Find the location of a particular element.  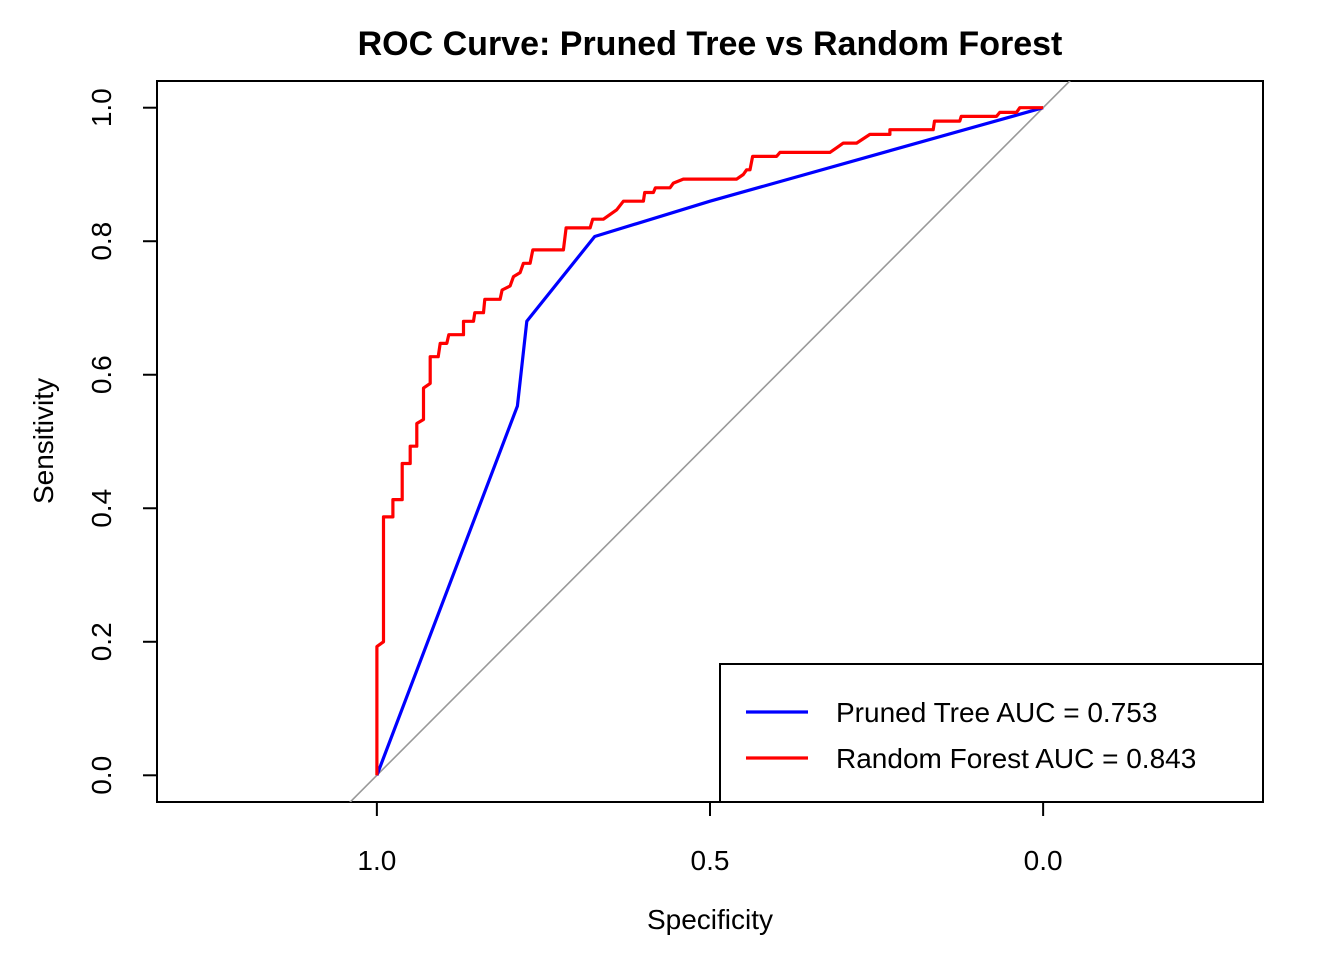

legend-label-0: Pruned Tree AUC = 0.753 is located at coordinates (996, 712).